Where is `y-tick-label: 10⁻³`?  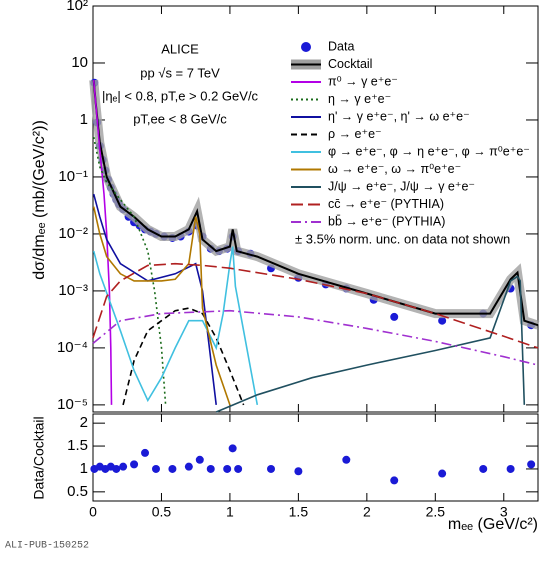
y-tick-label: 10⁻³ is located at coordinates (73, 290).